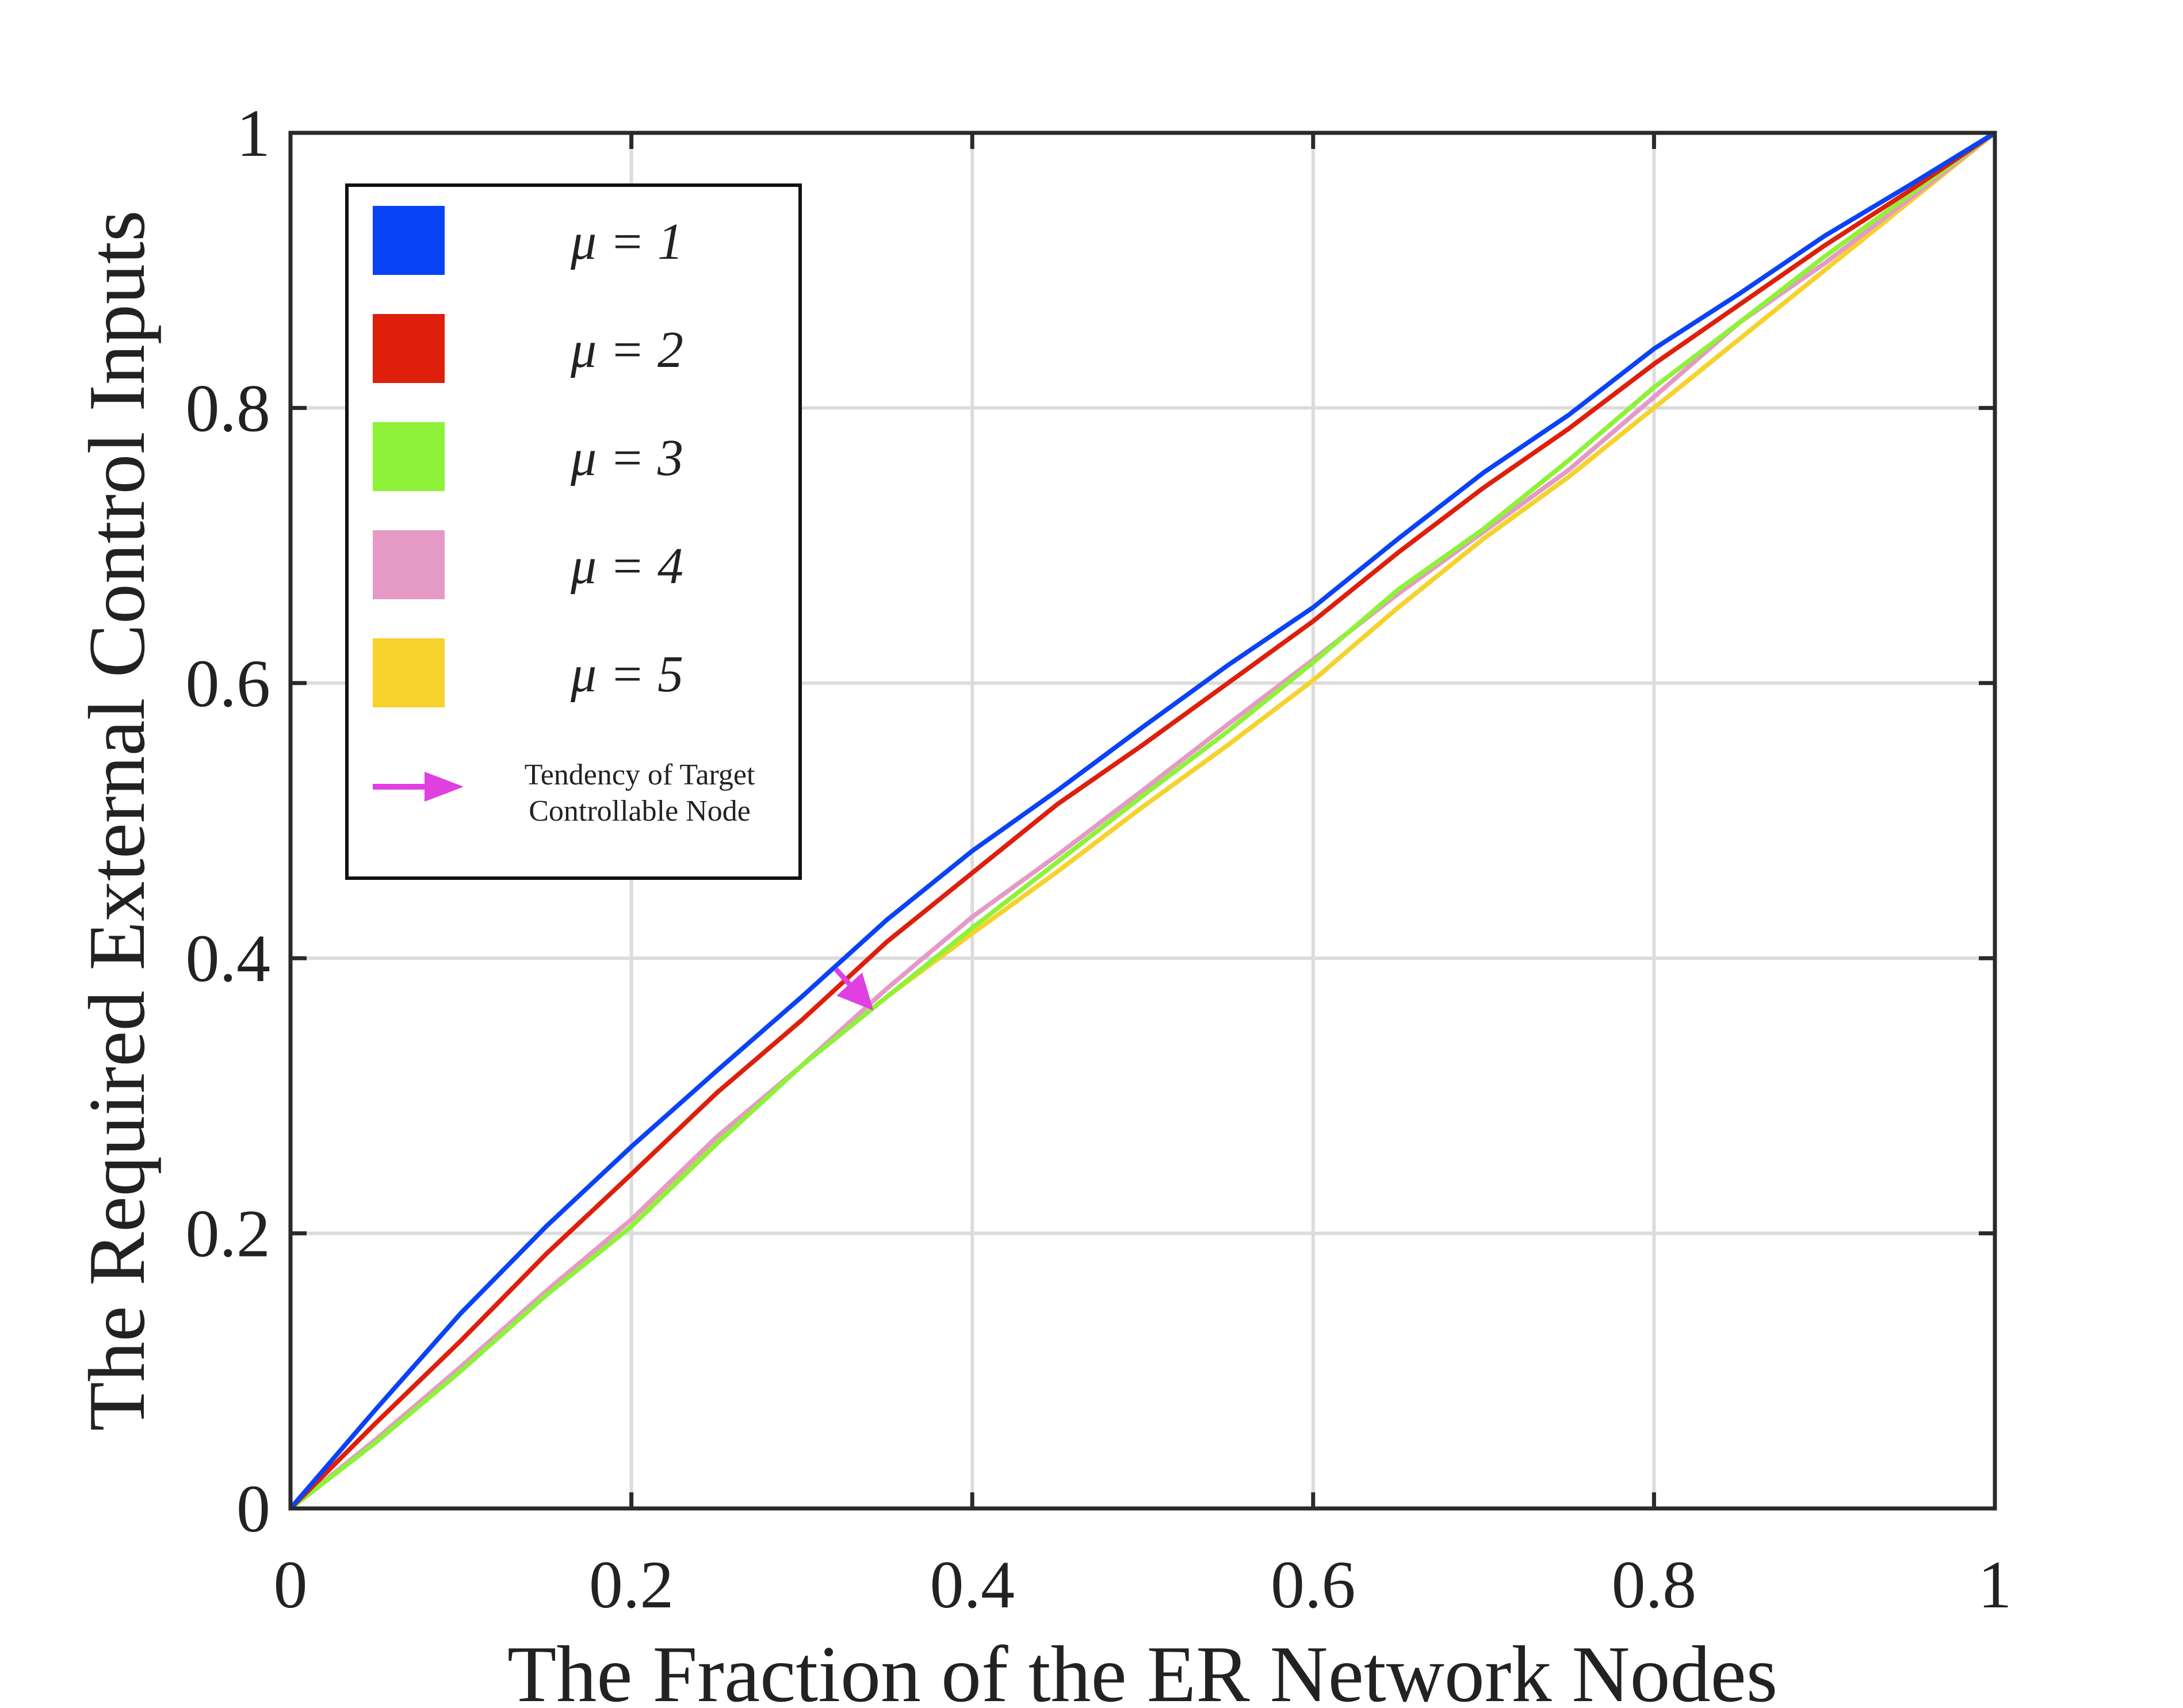 The width and height of the screenshot is (2183, 1708). Describe the element at coordinates (626, 459) in the screenshot. I see `legend-label: μ = 3` at that location.